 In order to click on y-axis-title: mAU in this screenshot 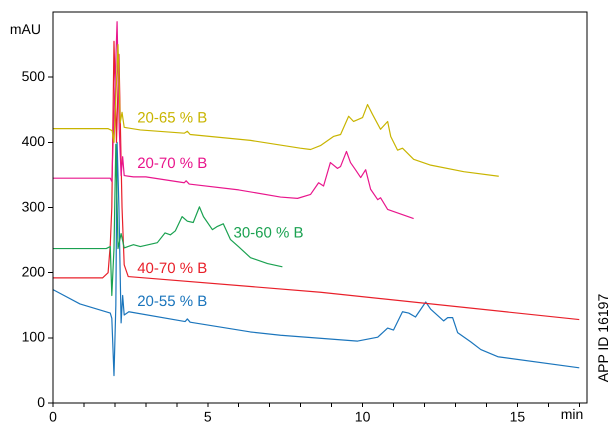, I will do `click(25, 28)`.